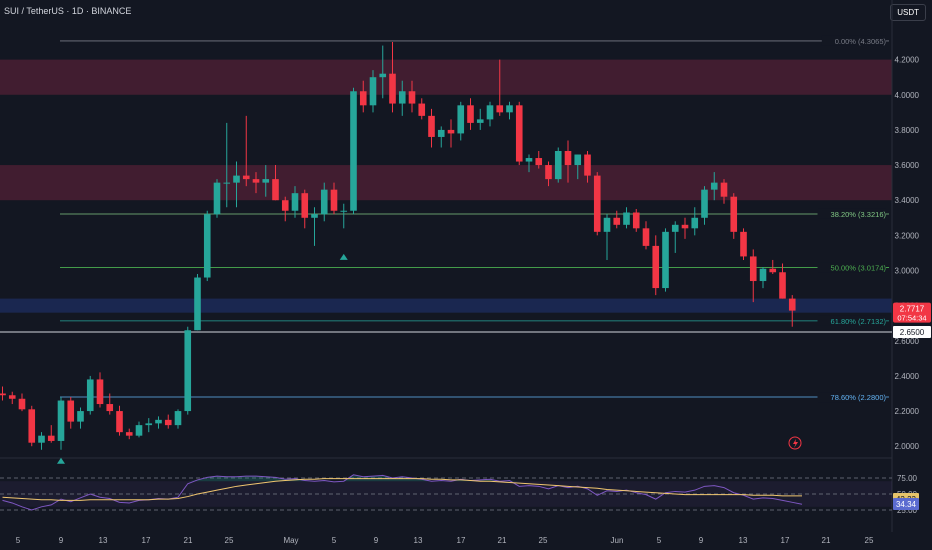  Describe the element at coordinates (146, 540) in the screenshot. I see `time-label-3: 17` at that location.